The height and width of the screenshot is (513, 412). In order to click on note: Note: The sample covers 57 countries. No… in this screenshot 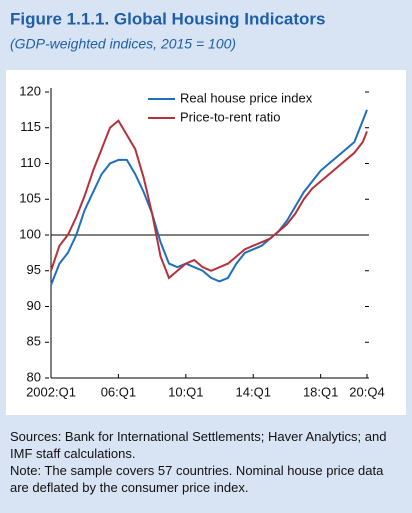, I will do `click(197, 479)`.